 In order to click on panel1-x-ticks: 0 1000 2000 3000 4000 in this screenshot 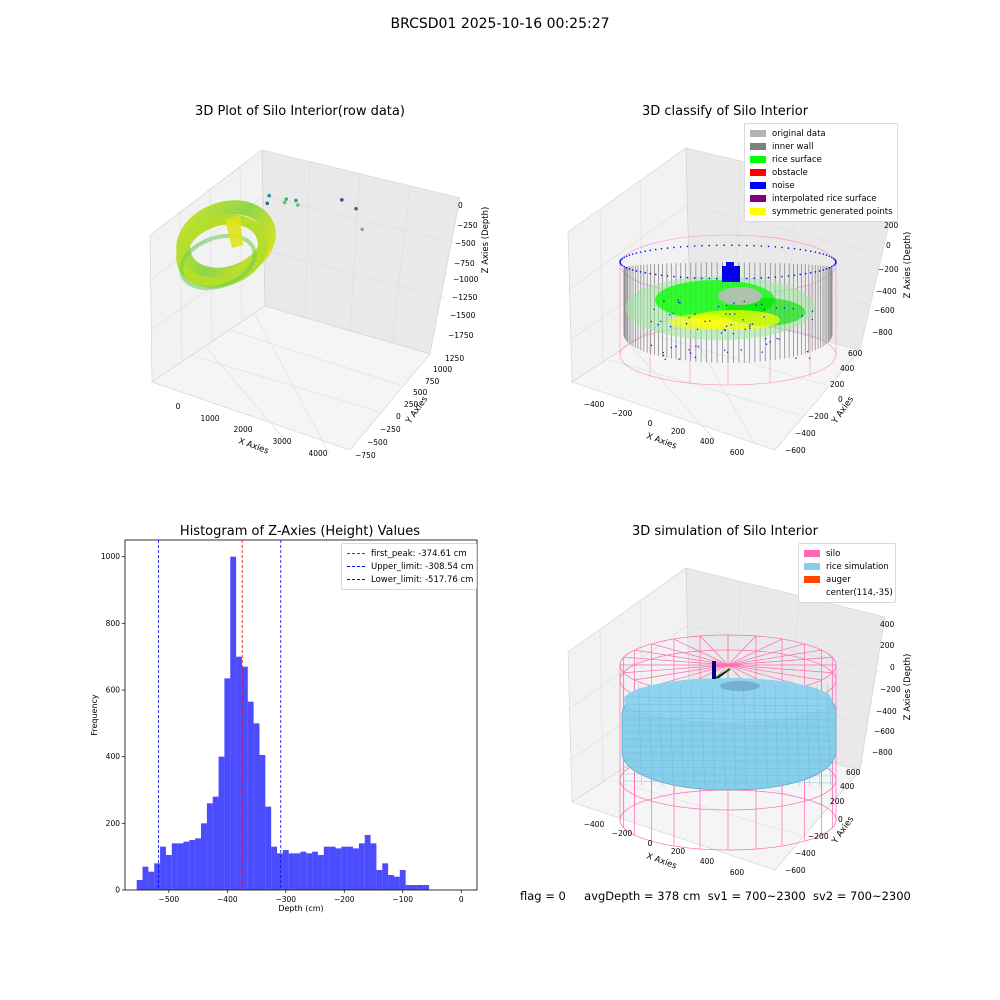, I will do `click(252, 430)`.